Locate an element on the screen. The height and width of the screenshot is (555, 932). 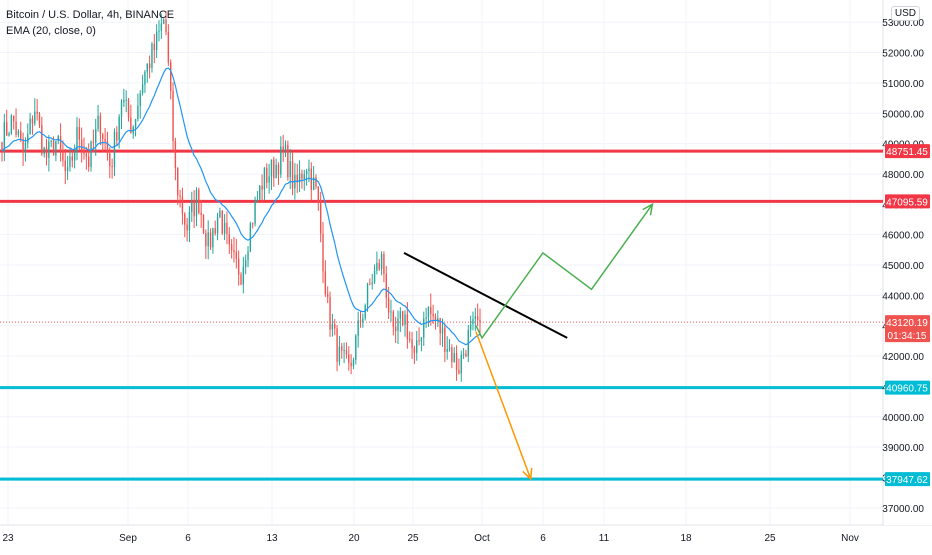
bullish-projection-path is located at coordinates (564, 271).